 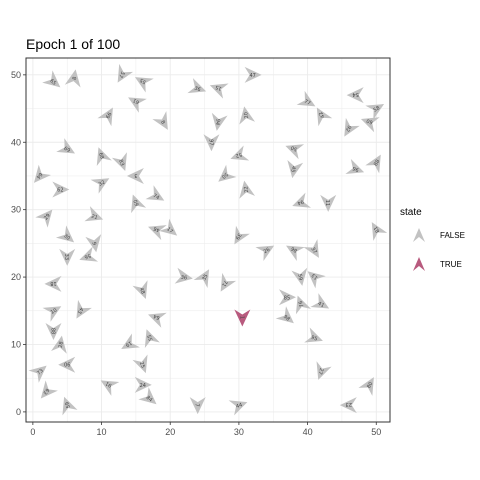 I want to click on point-label: 60, so click(x=370, y=121).